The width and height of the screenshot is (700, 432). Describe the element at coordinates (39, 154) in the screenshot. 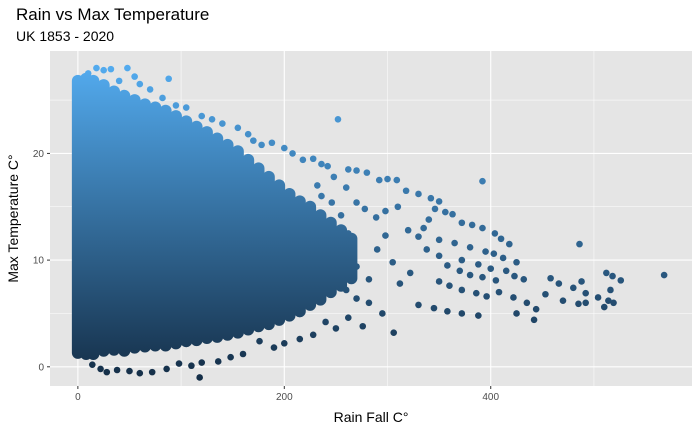

I see `y-tick-label: 20` at that location.